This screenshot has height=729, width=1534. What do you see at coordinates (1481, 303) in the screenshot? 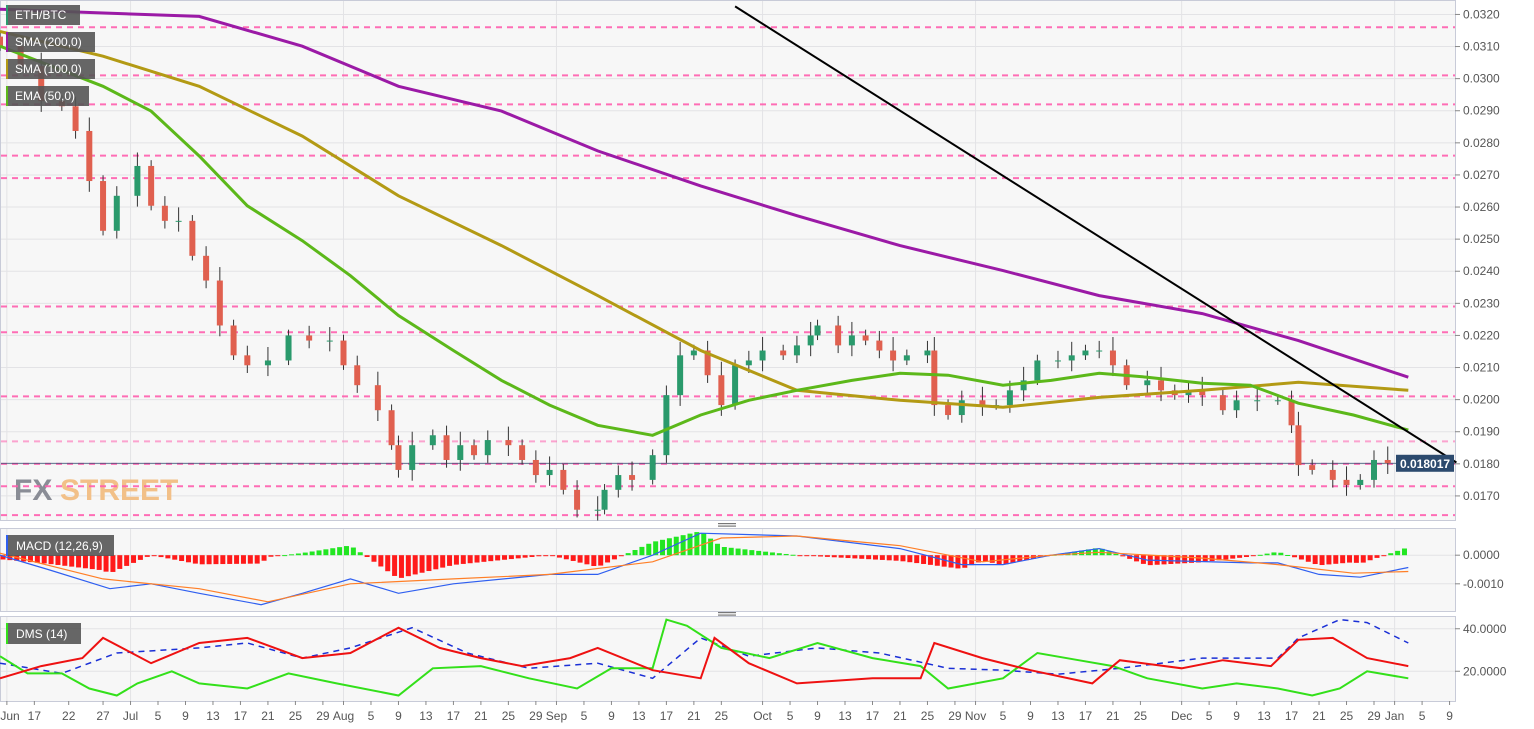
I see `y-tick-label: 0.0230` at bounding box center [1481, 303].